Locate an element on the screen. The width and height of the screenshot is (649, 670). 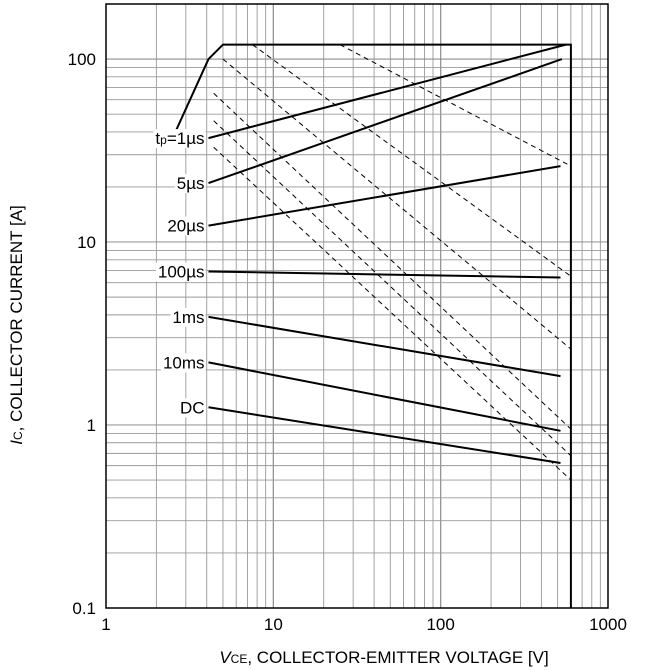
series-label: tp=1µs is located at coordinates (179, 138).